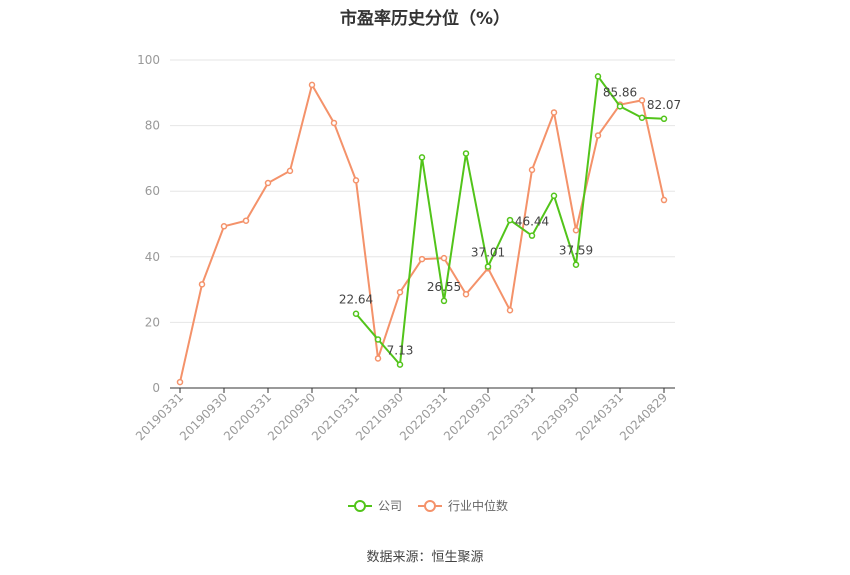 The width and height of the screenshot is (850, 575). I want to click on data-label: 37.59, so click(576, 251).